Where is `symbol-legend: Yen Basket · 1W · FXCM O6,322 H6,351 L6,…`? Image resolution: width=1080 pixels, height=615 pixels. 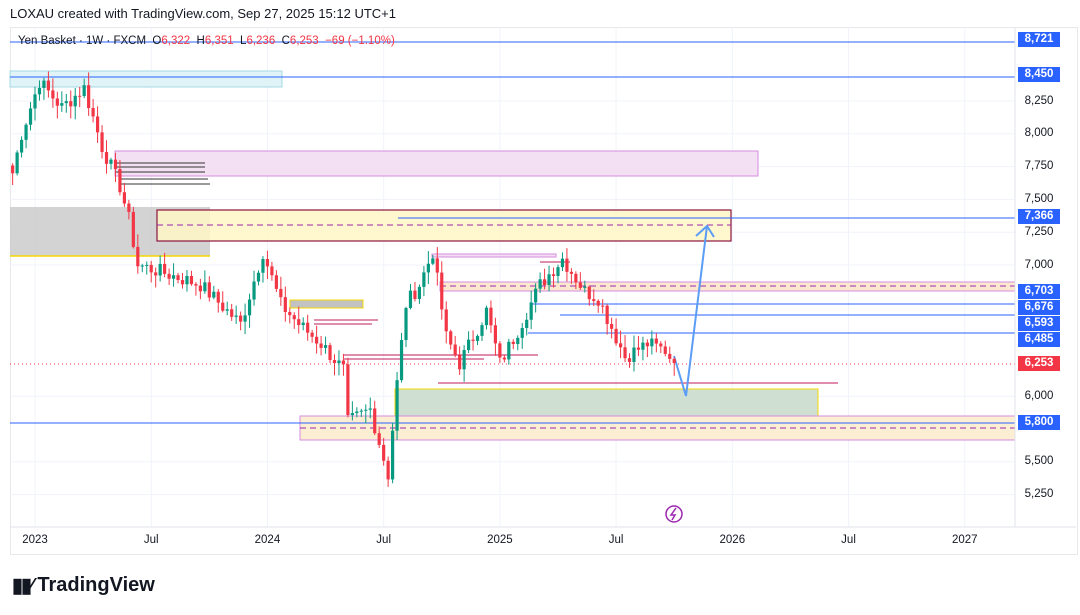 symbol-legend: Yen Basket · 1W · FXCM O6,322 H6,351 L6,… is located at coordinates (206, 41).